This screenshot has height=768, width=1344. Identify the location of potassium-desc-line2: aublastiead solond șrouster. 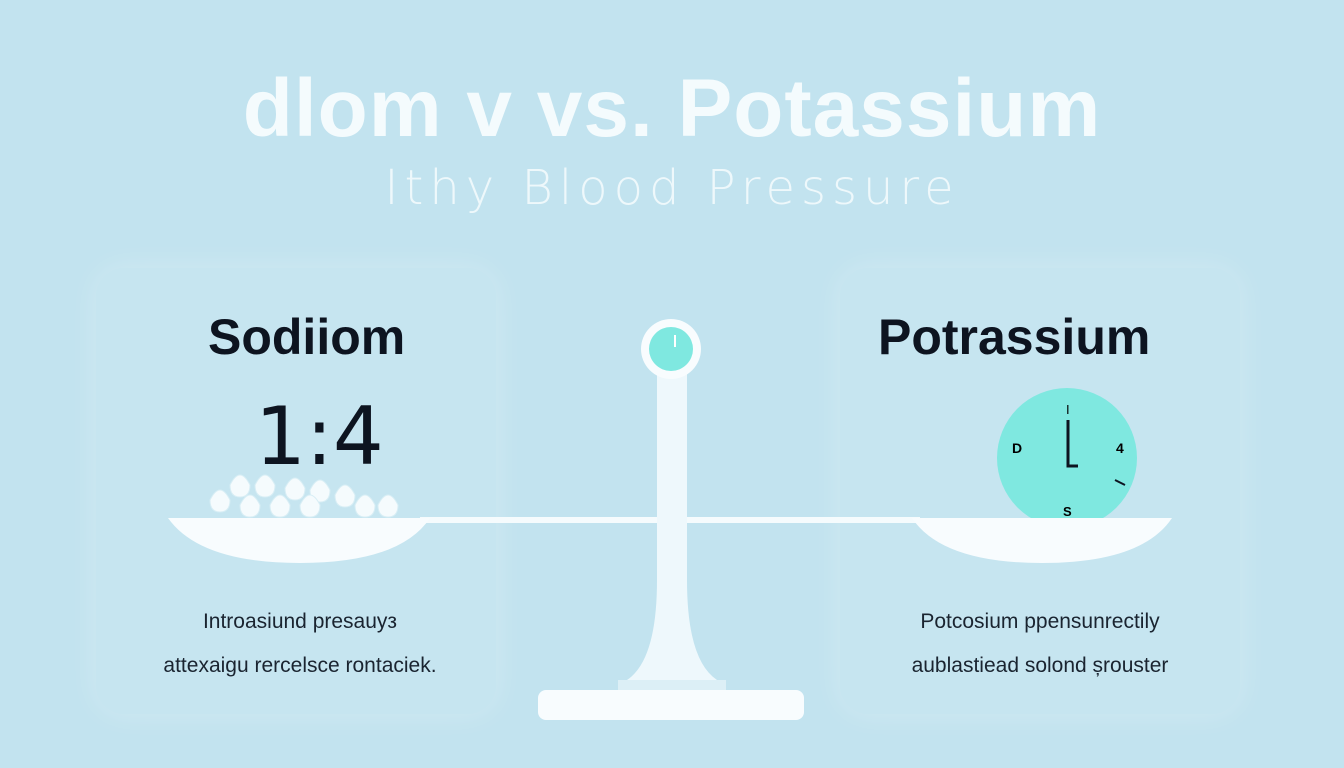
(1040, 665).